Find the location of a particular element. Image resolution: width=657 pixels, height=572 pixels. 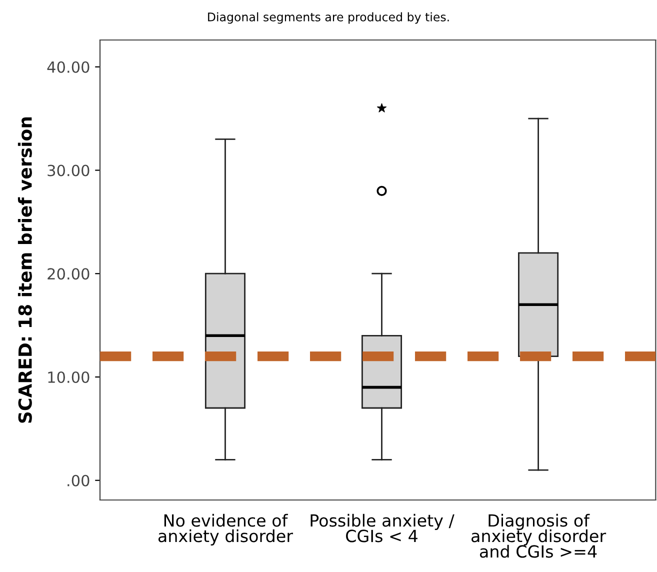

x-tick-label: Possible anxiety / CGIs < 4 is located at coordinates (382, 528).